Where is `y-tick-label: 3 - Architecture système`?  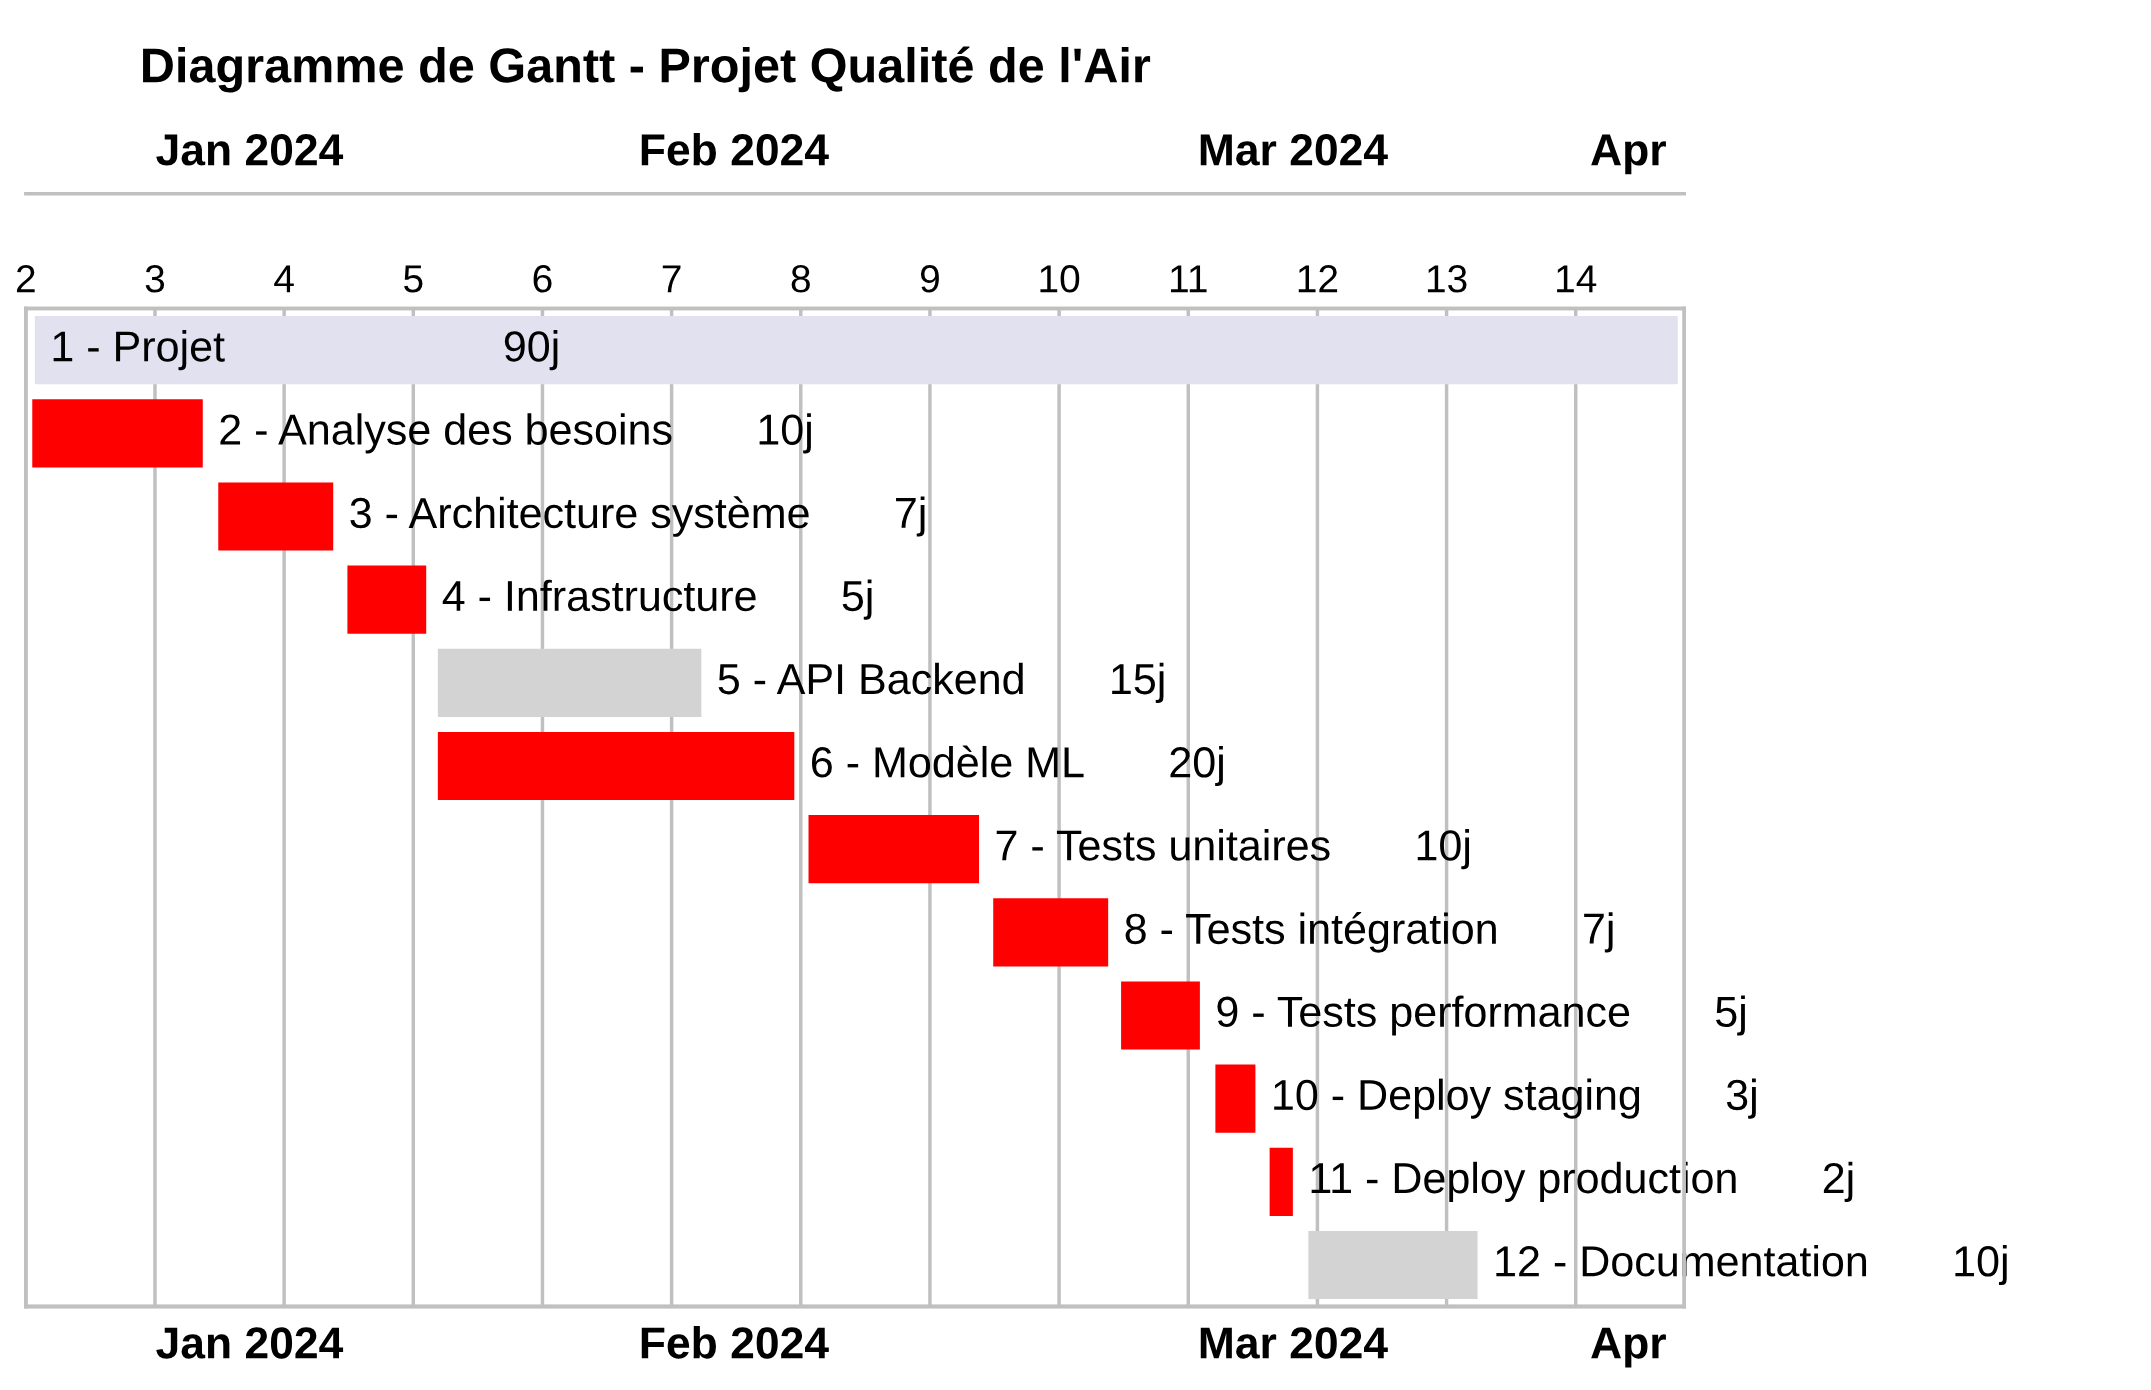 y-tick-label: 3 - Architecture système is located at coordinates (579, 516).